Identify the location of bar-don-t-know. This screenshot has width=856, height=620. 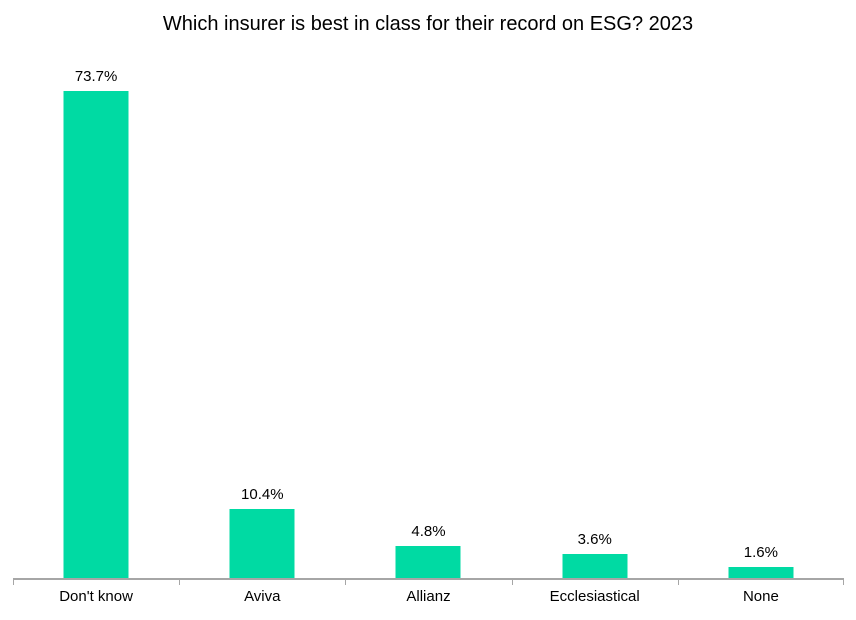
(96, 334).